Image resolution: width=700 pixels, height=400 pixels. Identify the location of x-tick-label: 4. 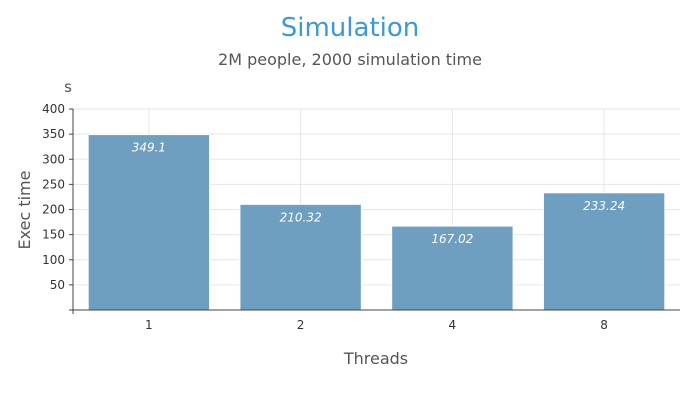
(453, 325).